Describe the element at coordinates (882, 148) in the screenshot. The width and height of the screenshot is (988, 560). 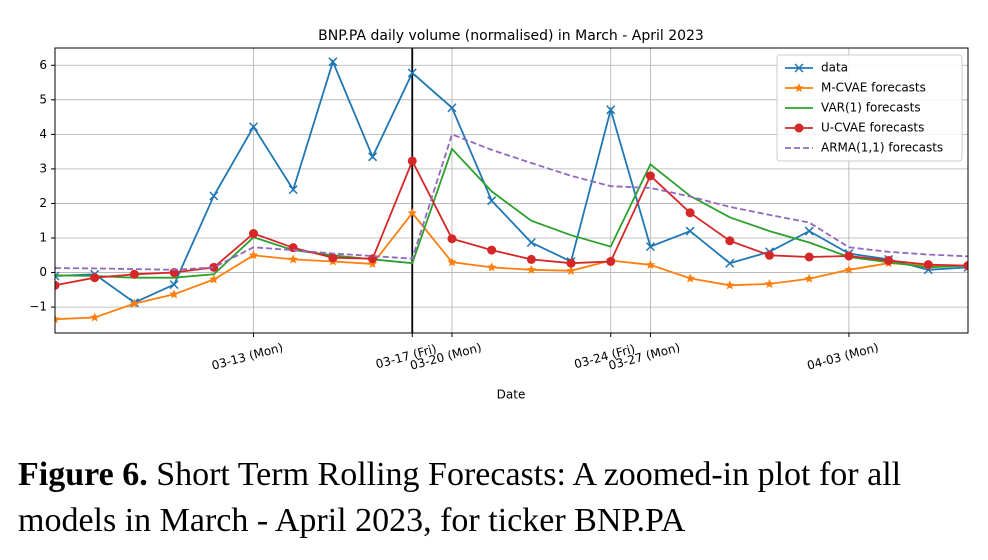
I see `legend-label: ARMA(1,1) forecasts` at that location.